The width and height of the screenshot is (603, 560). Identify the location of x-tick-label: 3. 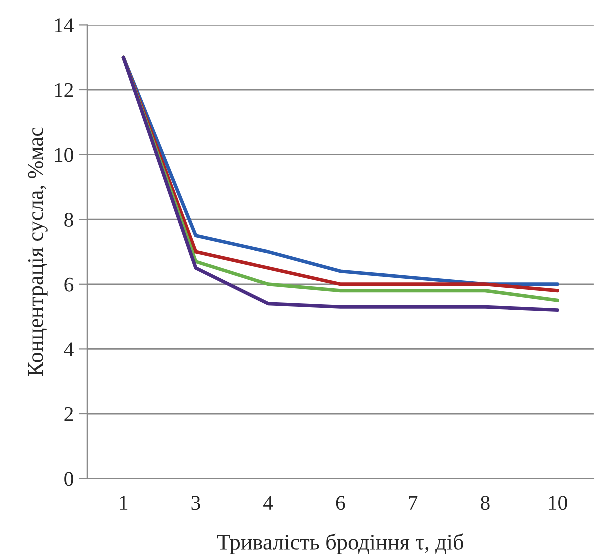
(196, 503).